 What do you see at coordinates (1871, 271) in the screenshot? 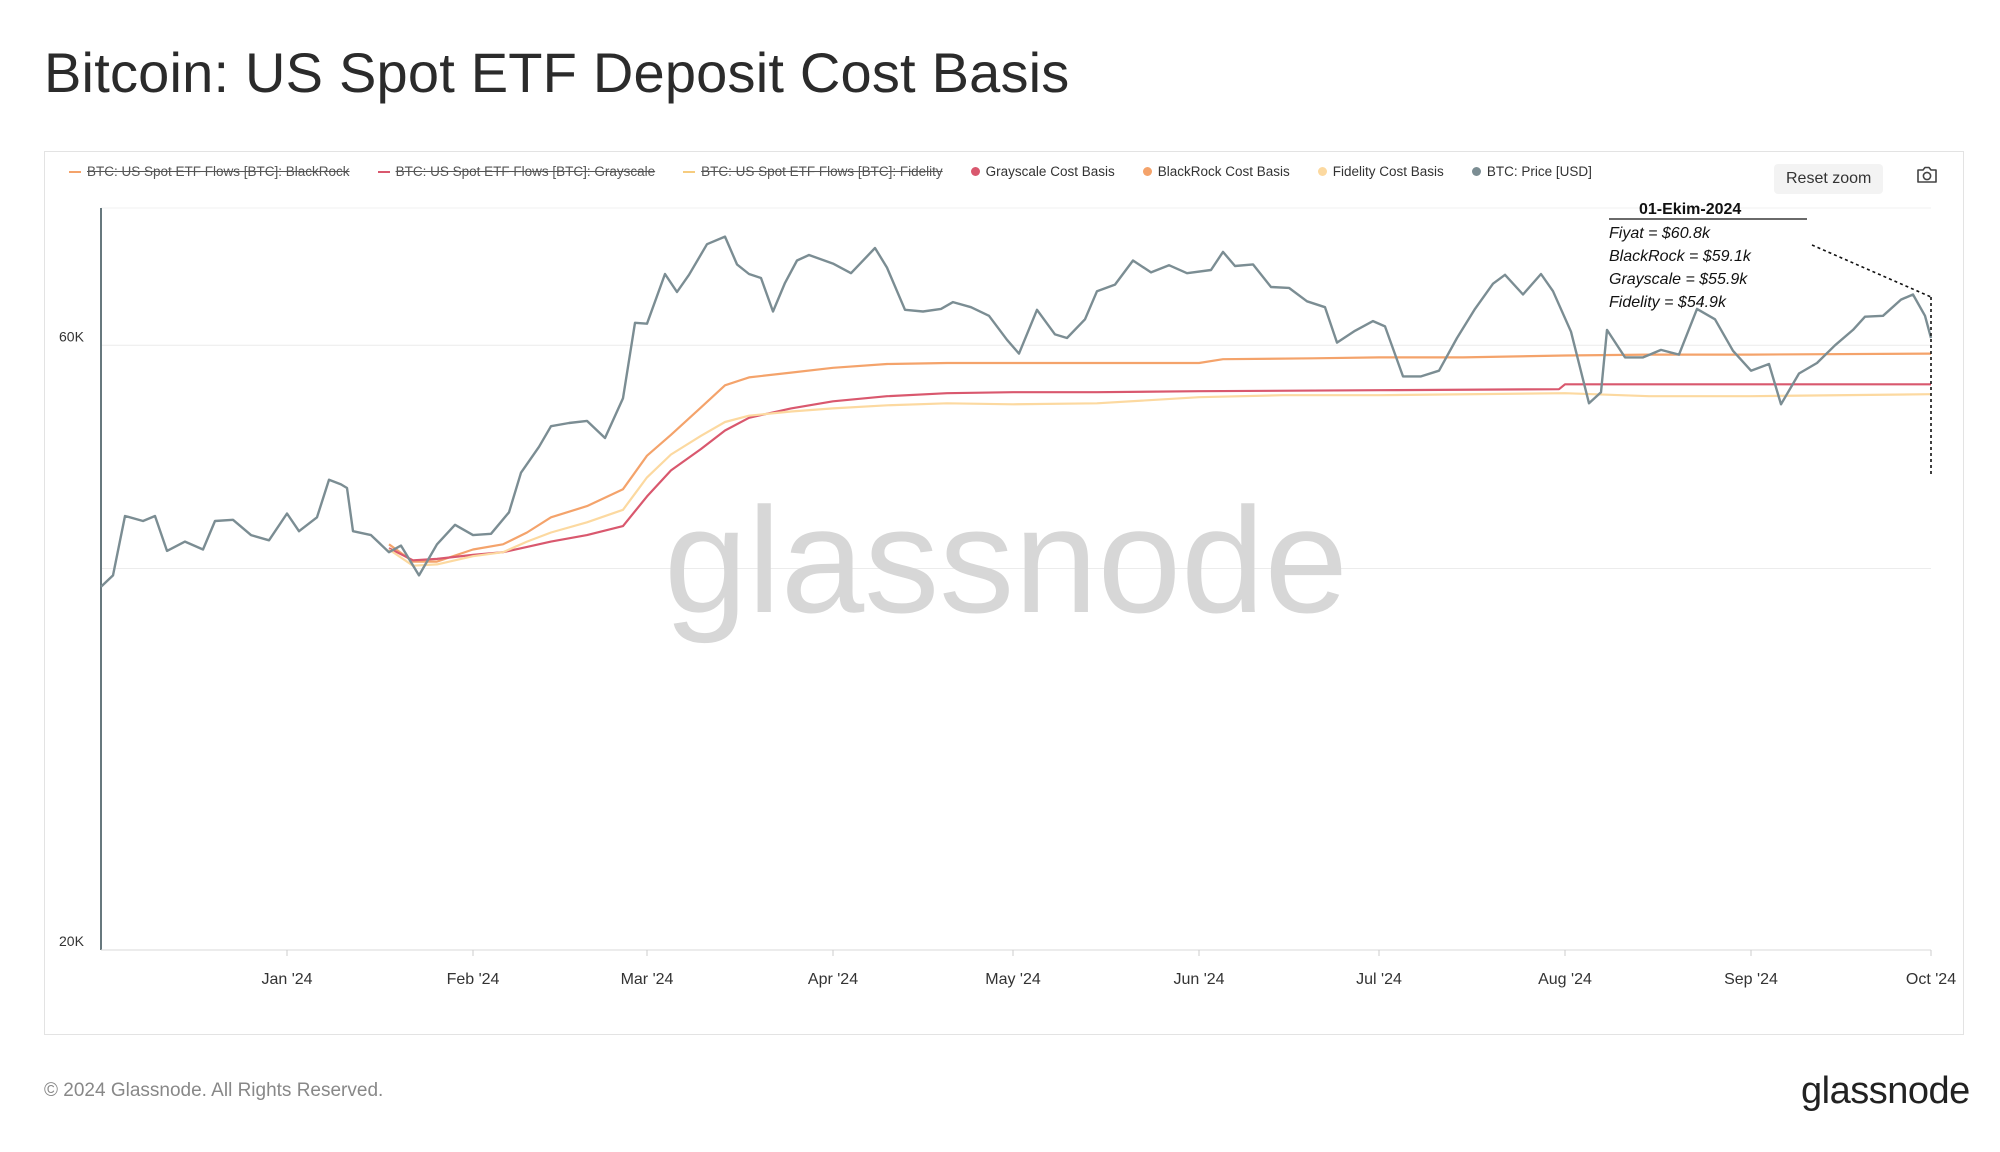
I see `annotation-pointer` at bounding box center [1871, 271].